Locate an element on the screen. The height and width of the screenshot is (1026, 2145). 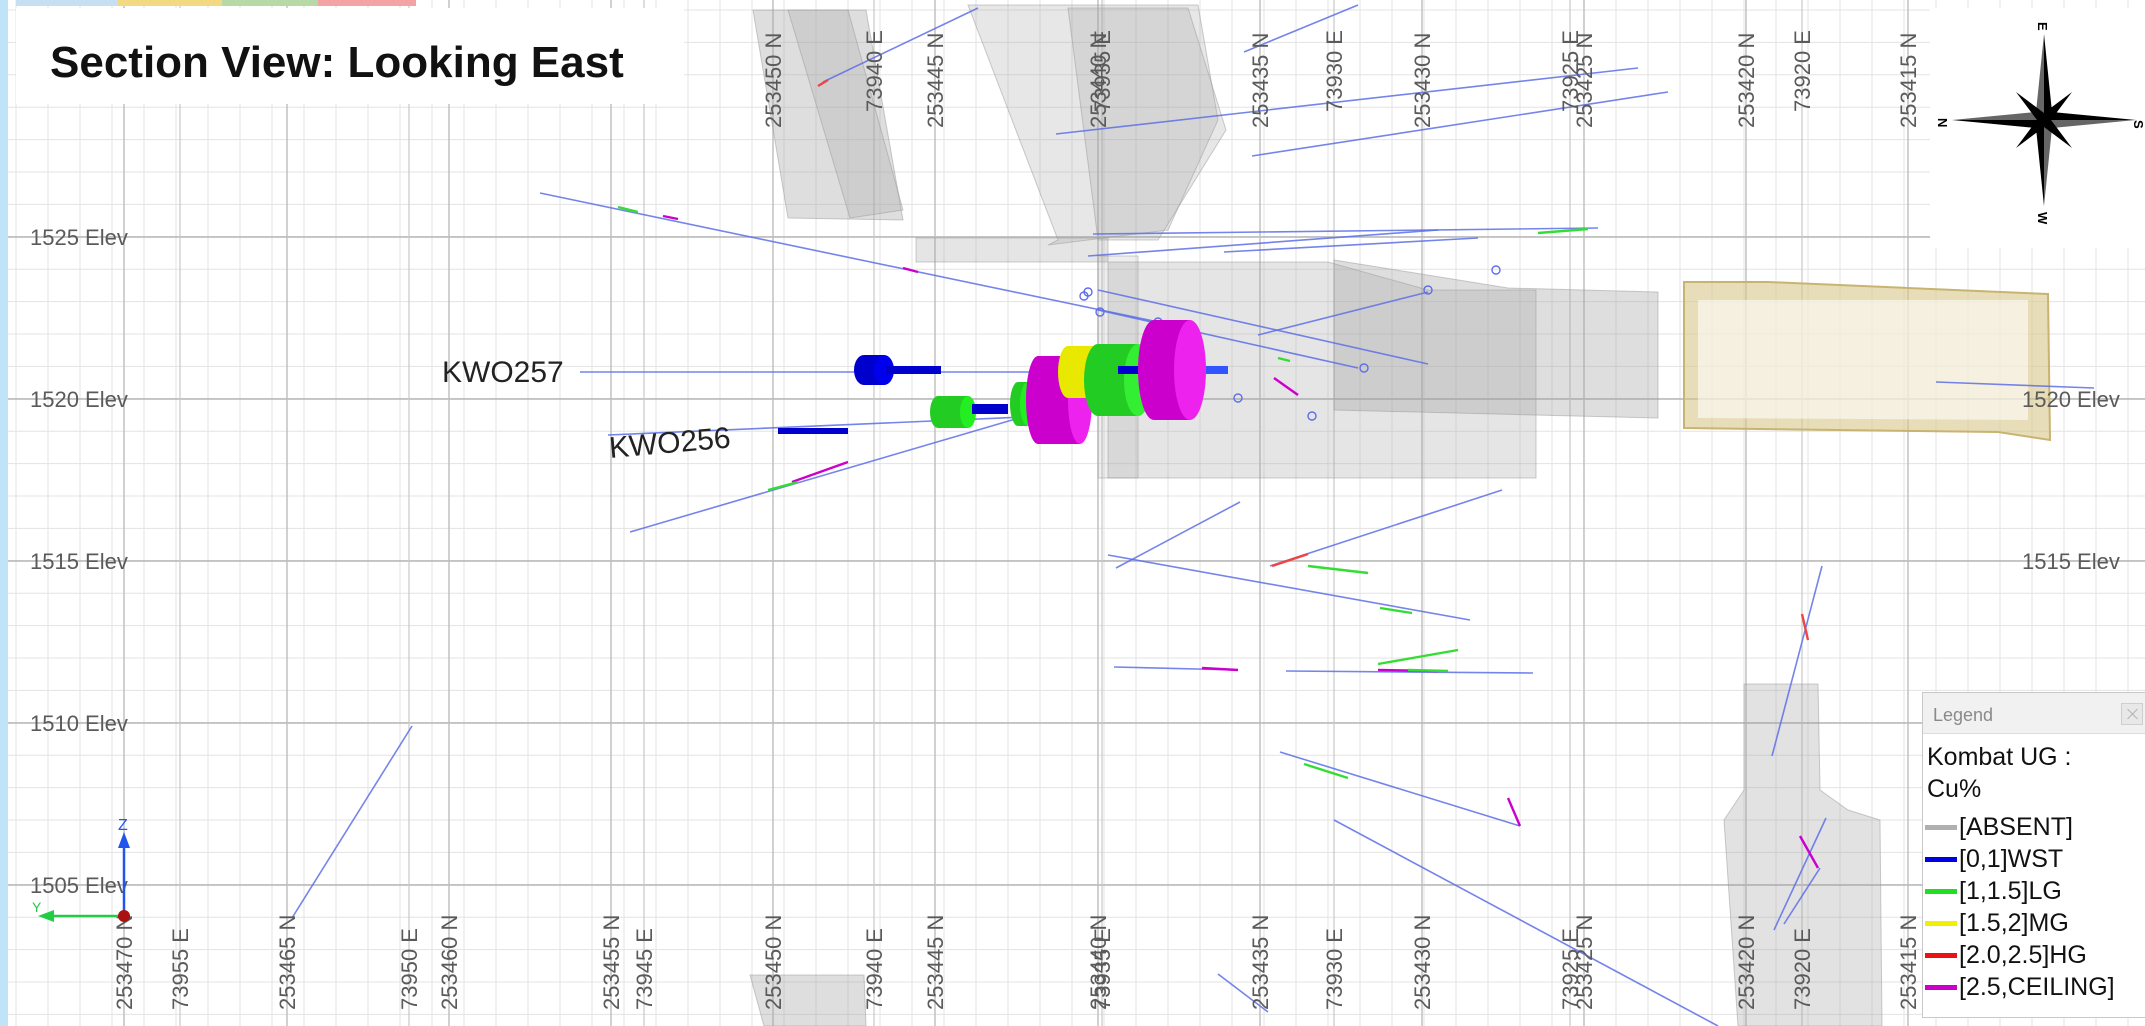
ore-cylinder-mg is located at coordinates (1068, 372).